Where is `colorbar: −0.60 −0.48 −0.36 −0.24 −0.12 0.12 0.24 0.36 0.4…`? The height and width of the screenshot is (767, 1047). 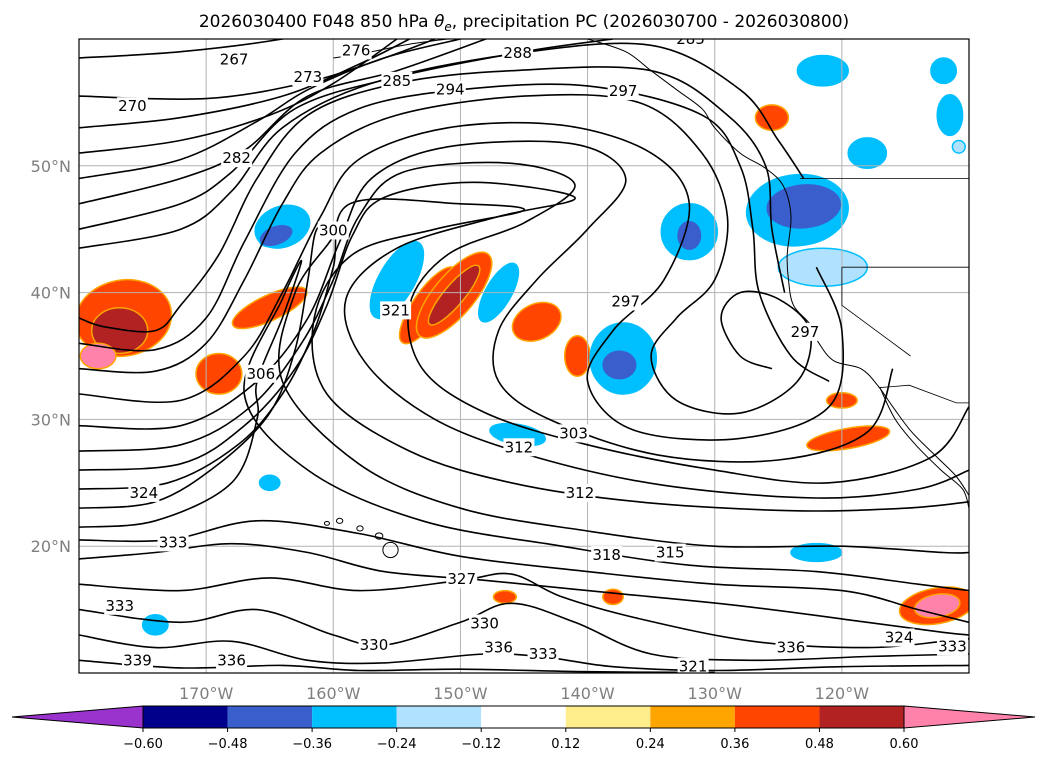
colorbar: −0.60 −0.48 −0.36 −0.24 −0.12 0.12 0.24 0.36 0.4… is located at coordinates (523, 728).